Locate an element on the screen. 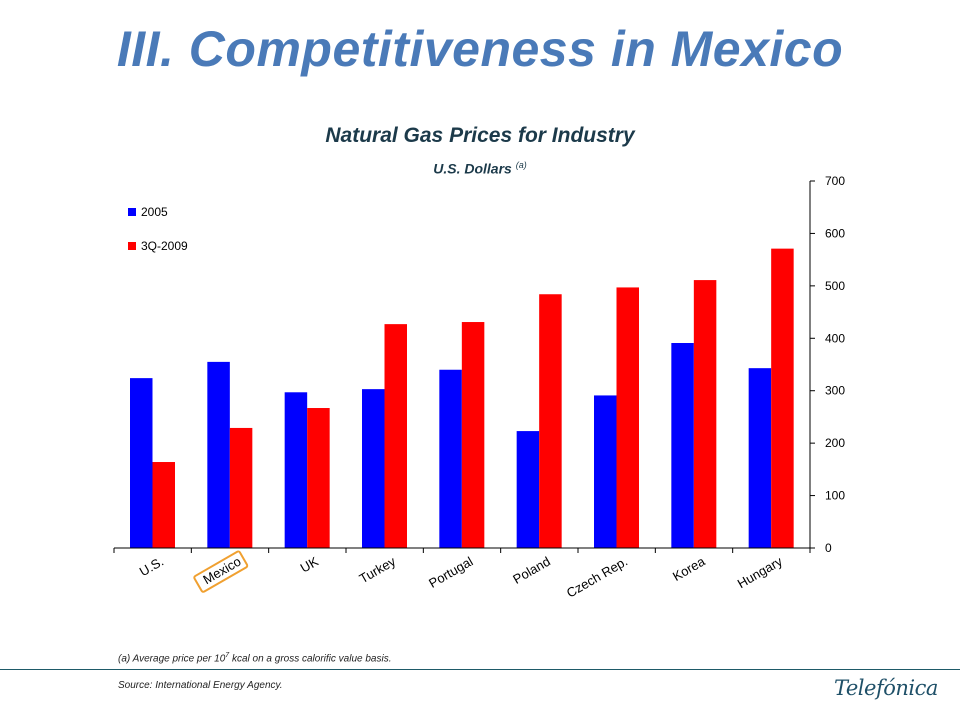  telefonica-logo: Telefónica is located at coordinates (886, 688).